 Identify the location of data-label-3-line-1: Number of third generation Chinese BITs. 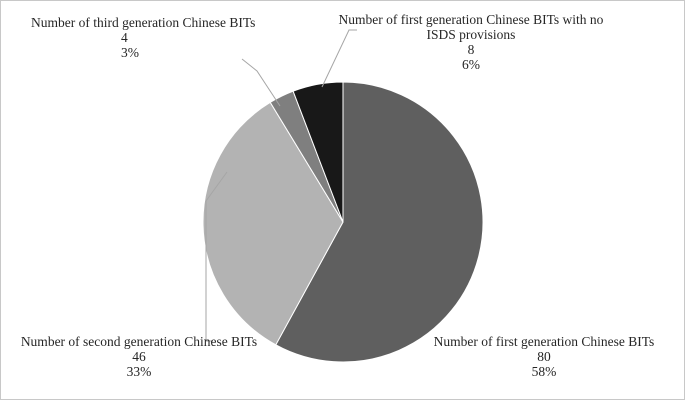
(143, 22).